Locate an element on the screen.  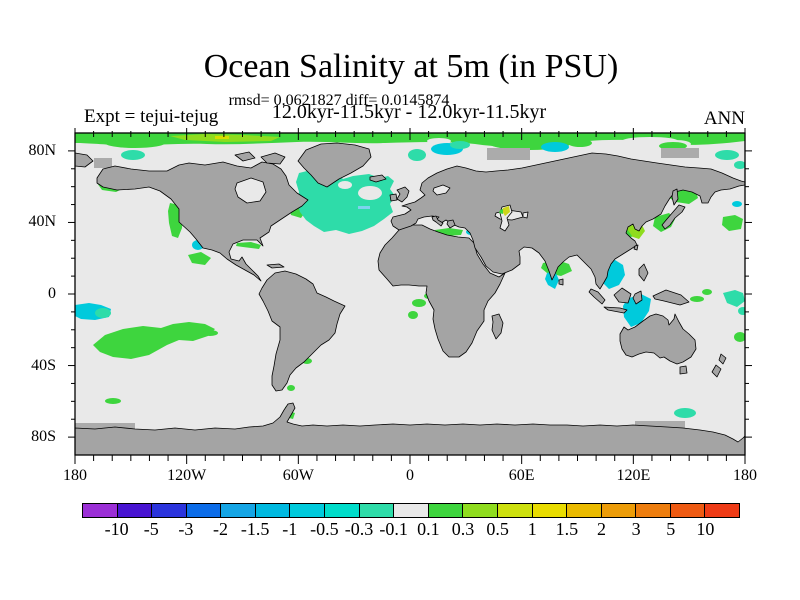
iceland is located at coordinates (378, 178).